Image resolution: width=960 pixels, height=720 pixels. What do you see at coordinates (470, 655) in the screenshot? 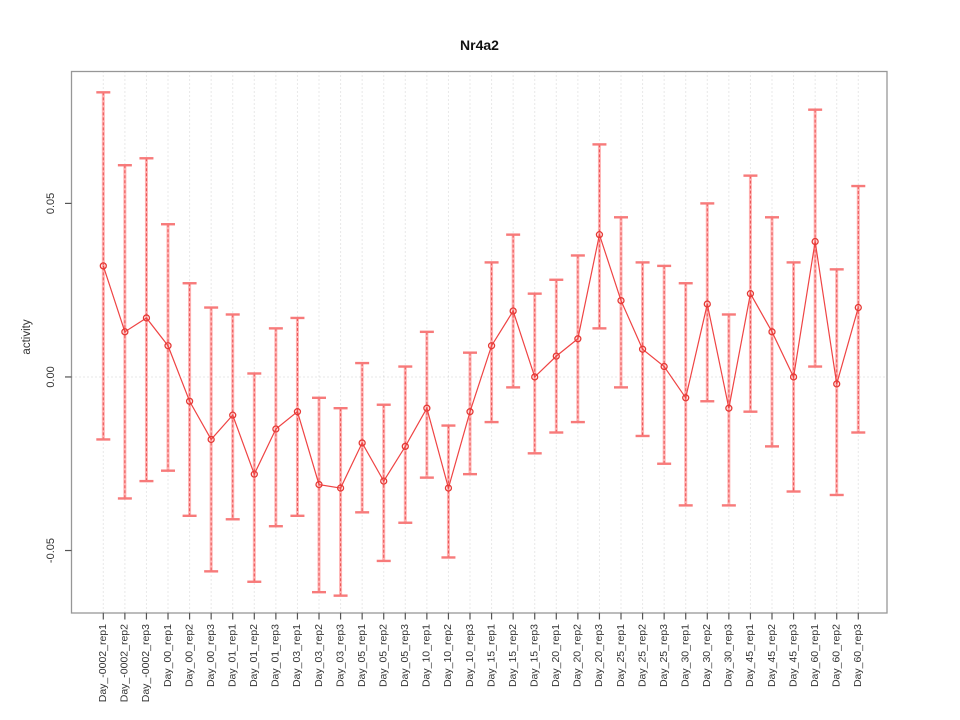
I see `x-tick-label: Day_10_rep3` at bounding box center [470, 655].